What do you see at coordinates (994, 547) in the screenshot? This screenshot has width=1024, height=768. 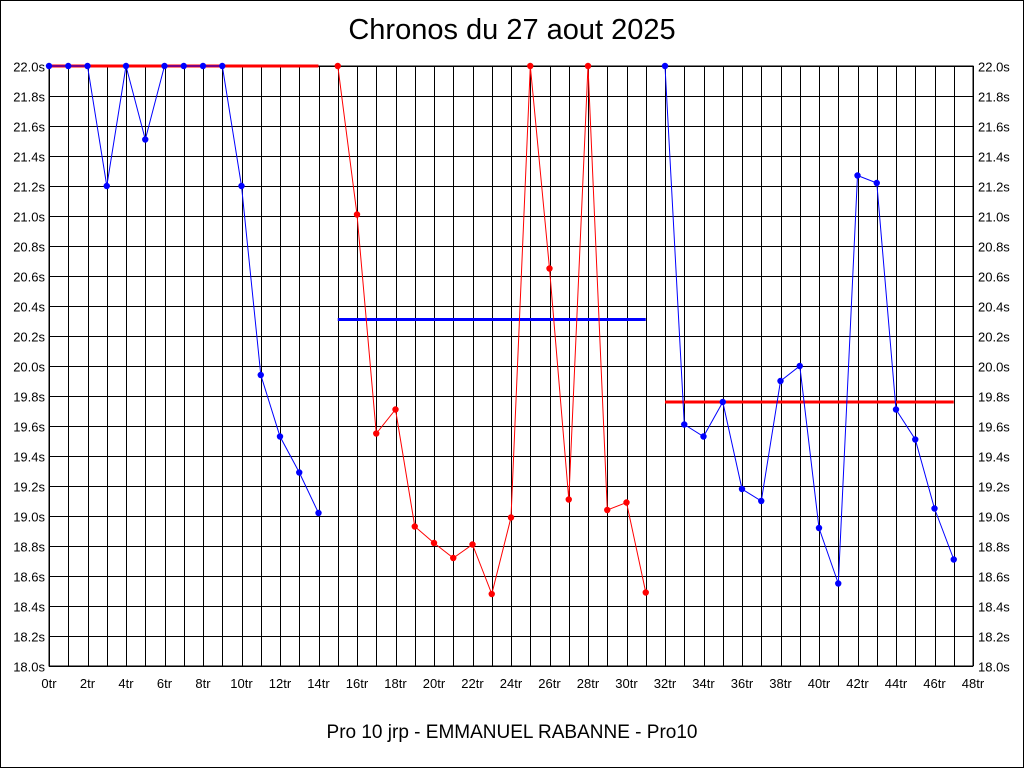 I see `y-tick-label-right: 18.8s` at bounding box center [994, 547].